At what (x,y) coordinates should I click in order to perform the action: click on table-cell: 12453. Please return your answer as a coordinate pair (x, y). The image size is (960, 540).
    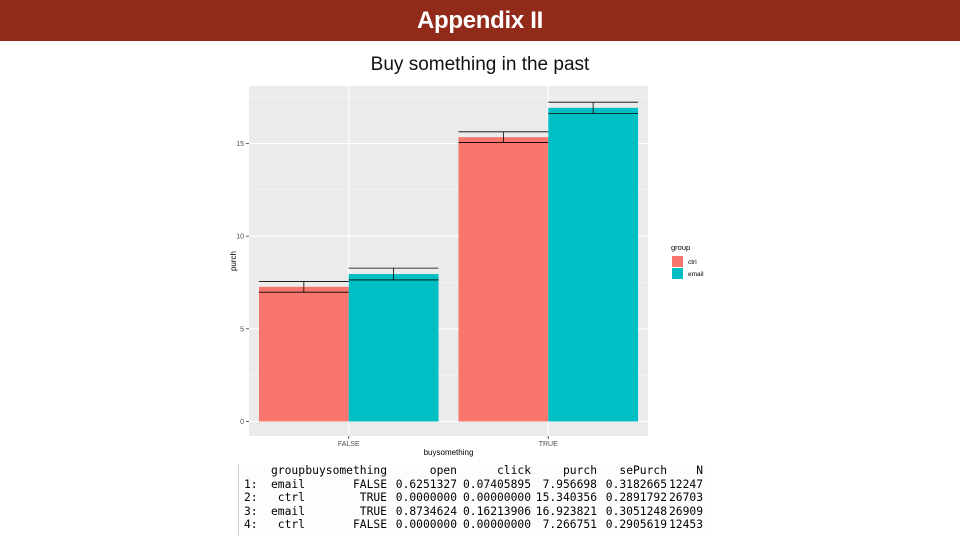
    Looking at the image, I should click on (685, 525).